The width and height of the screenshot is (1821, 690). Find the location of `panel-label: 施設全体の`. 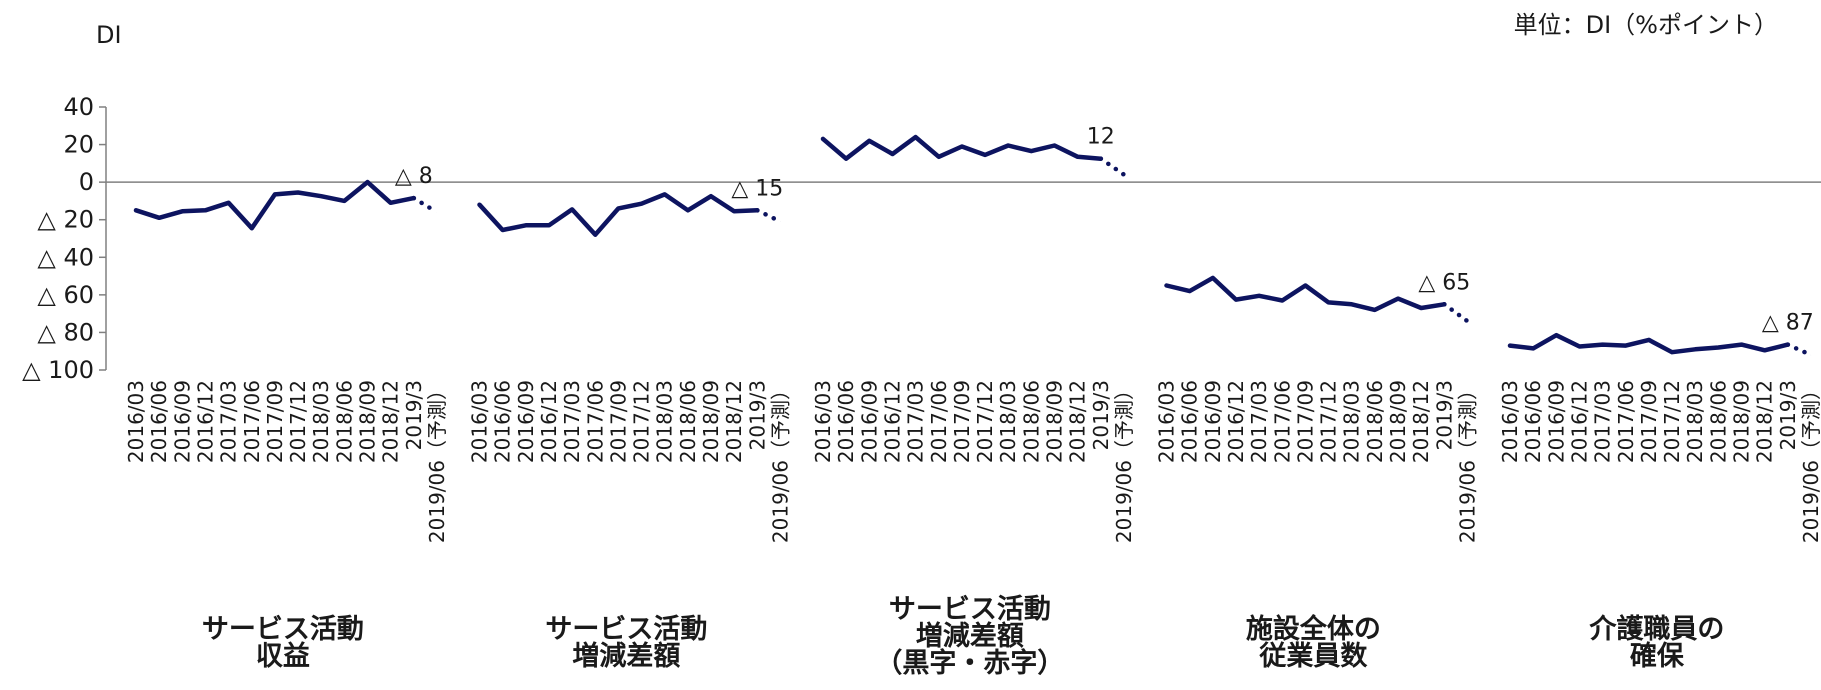

panel-label: 施設全体の is located at coordinates (1313, 629).